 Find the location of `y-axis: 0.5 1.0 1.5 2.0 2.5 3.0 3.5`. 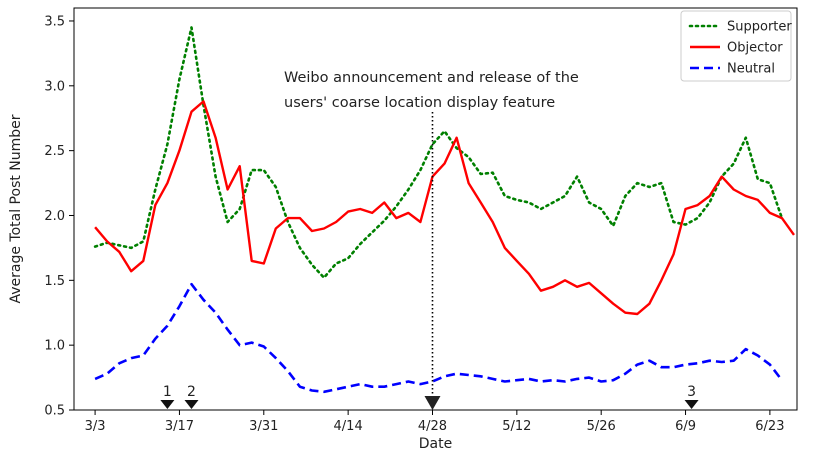

y-axis: 0.5 1.0 1.5 2.0 2.5 3.0 3.5 is located at coordinates (59, 216).